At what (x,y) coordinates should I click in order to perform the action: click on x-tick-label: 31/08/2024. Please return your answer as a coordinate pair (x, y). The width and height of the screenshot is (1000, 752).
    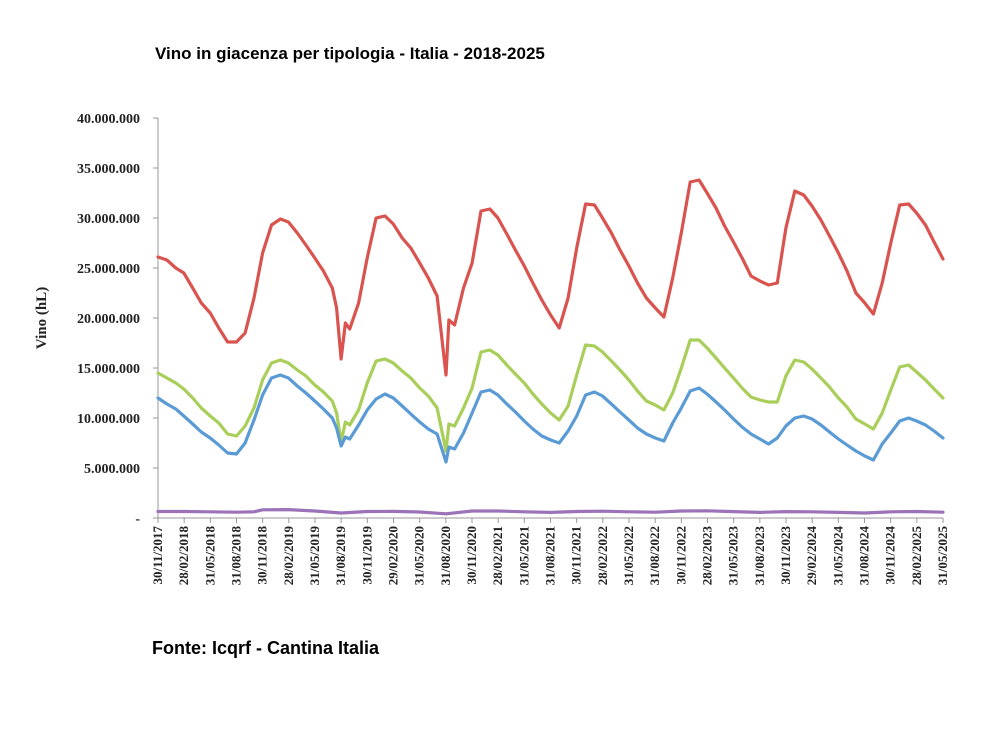
    Looking at the image, I should click on (864, 556).